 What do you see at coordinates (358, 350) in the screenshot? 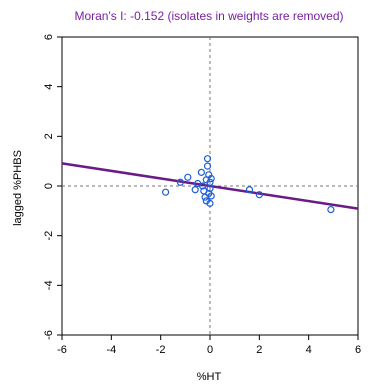
I see `x-tick-label: 6` at bounding box center [358, 350].